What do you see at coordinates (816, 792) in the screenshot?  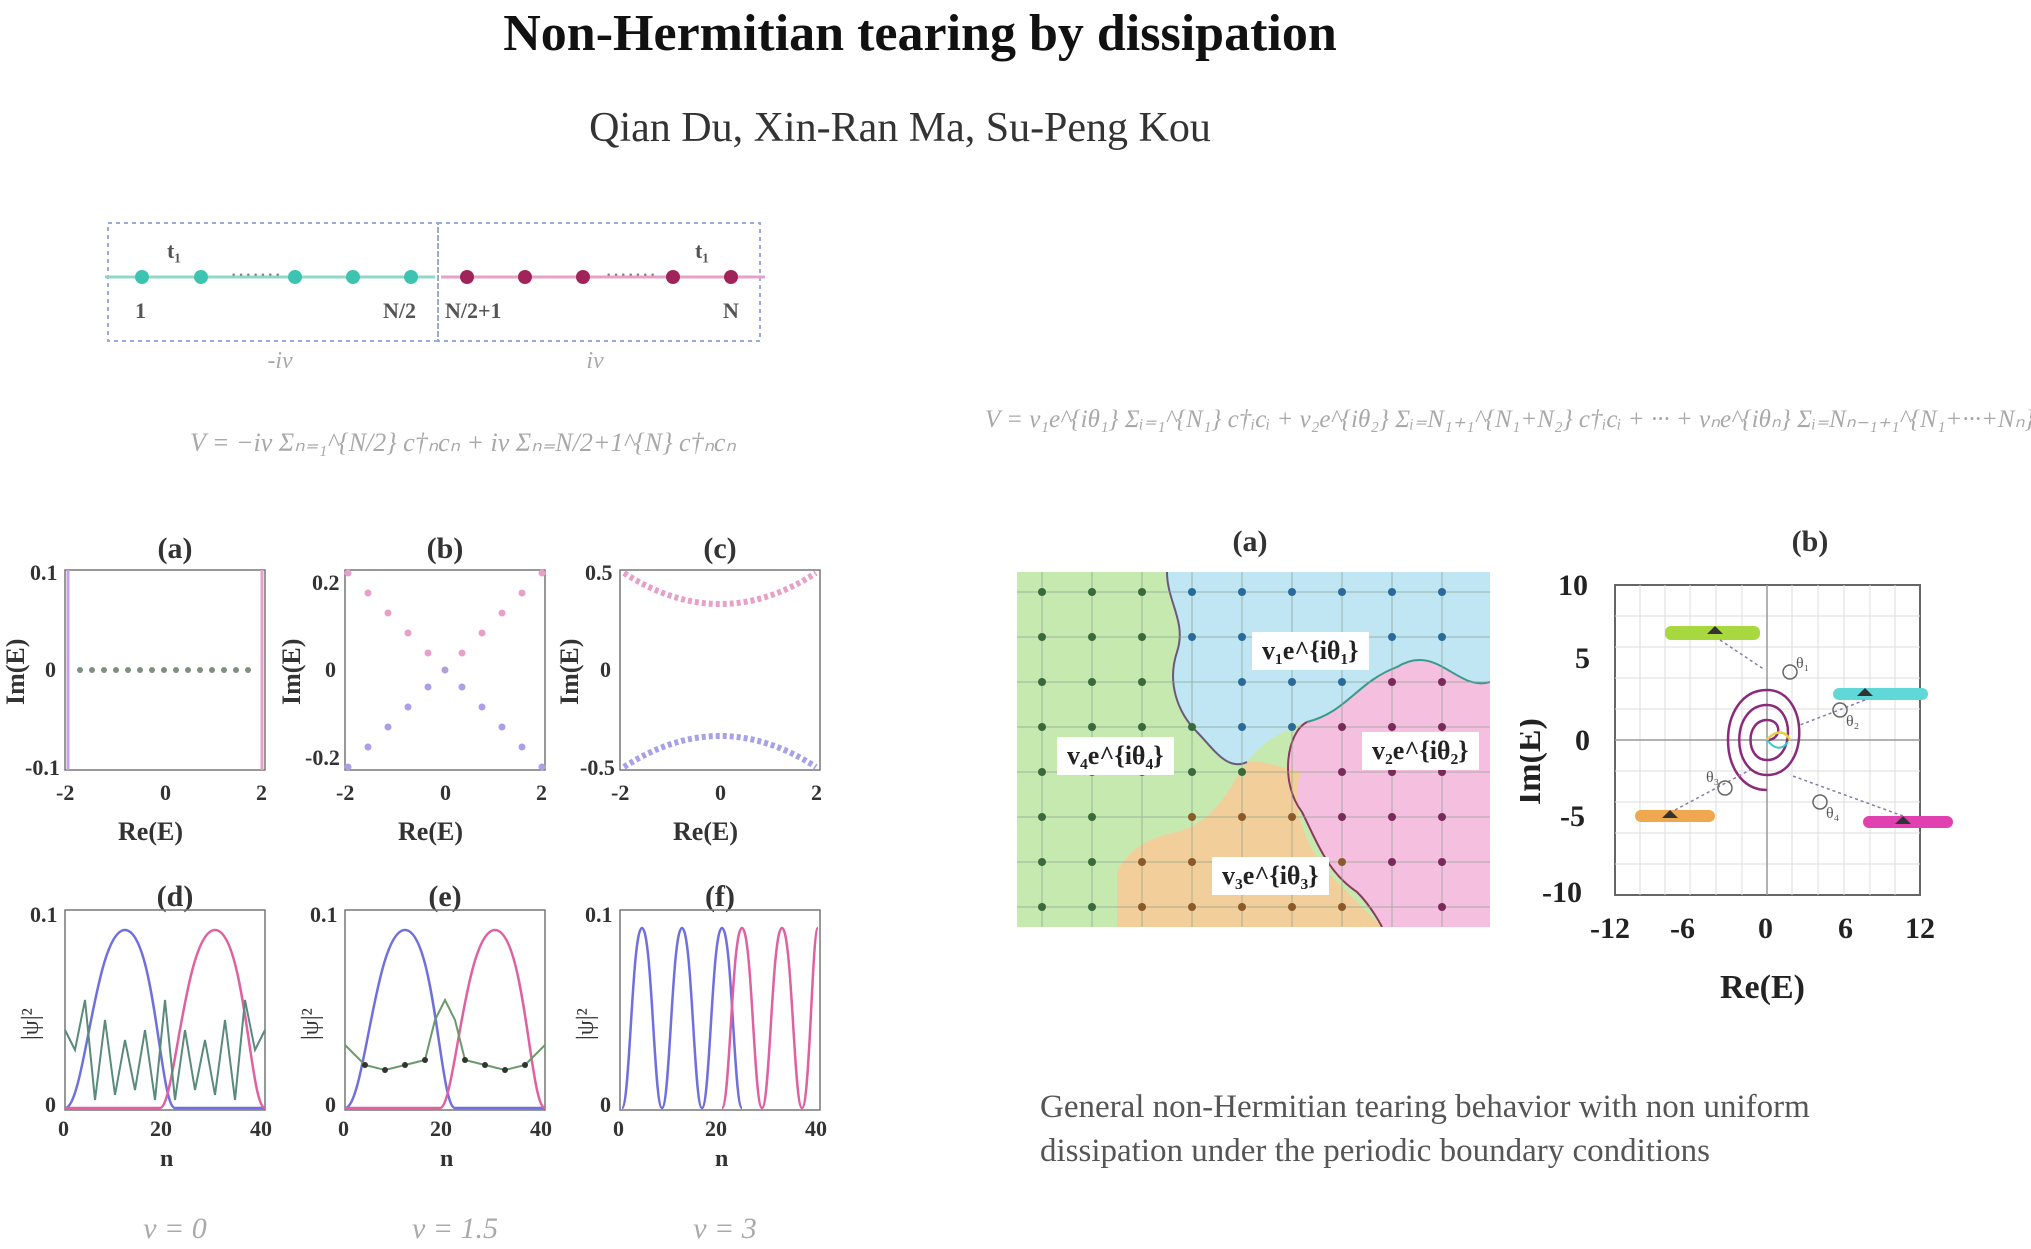 I see `spec-c-xtick-r: 2` at bounding box center [816, 792].